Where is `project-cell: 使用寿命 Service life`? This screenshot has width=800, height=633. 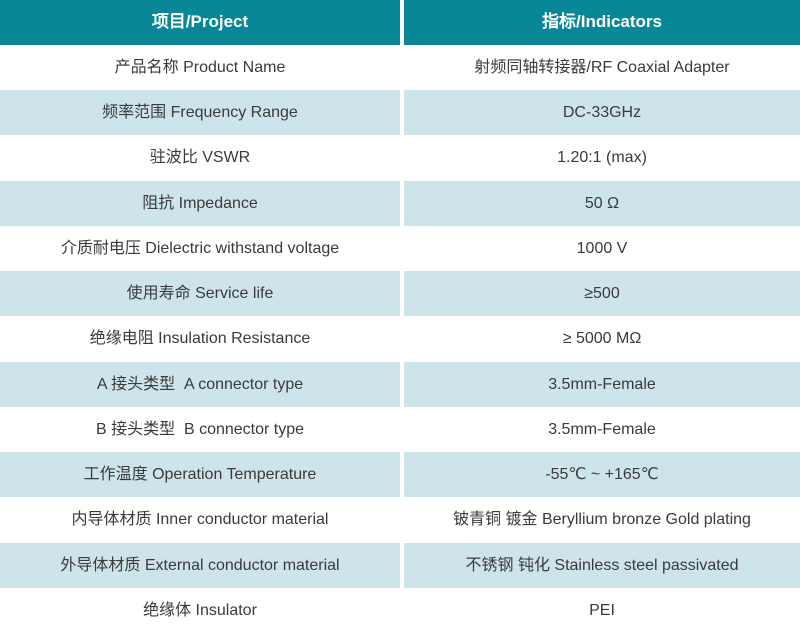 project-cell: 使用寿命 Service life is located at coordinates (200, 294).